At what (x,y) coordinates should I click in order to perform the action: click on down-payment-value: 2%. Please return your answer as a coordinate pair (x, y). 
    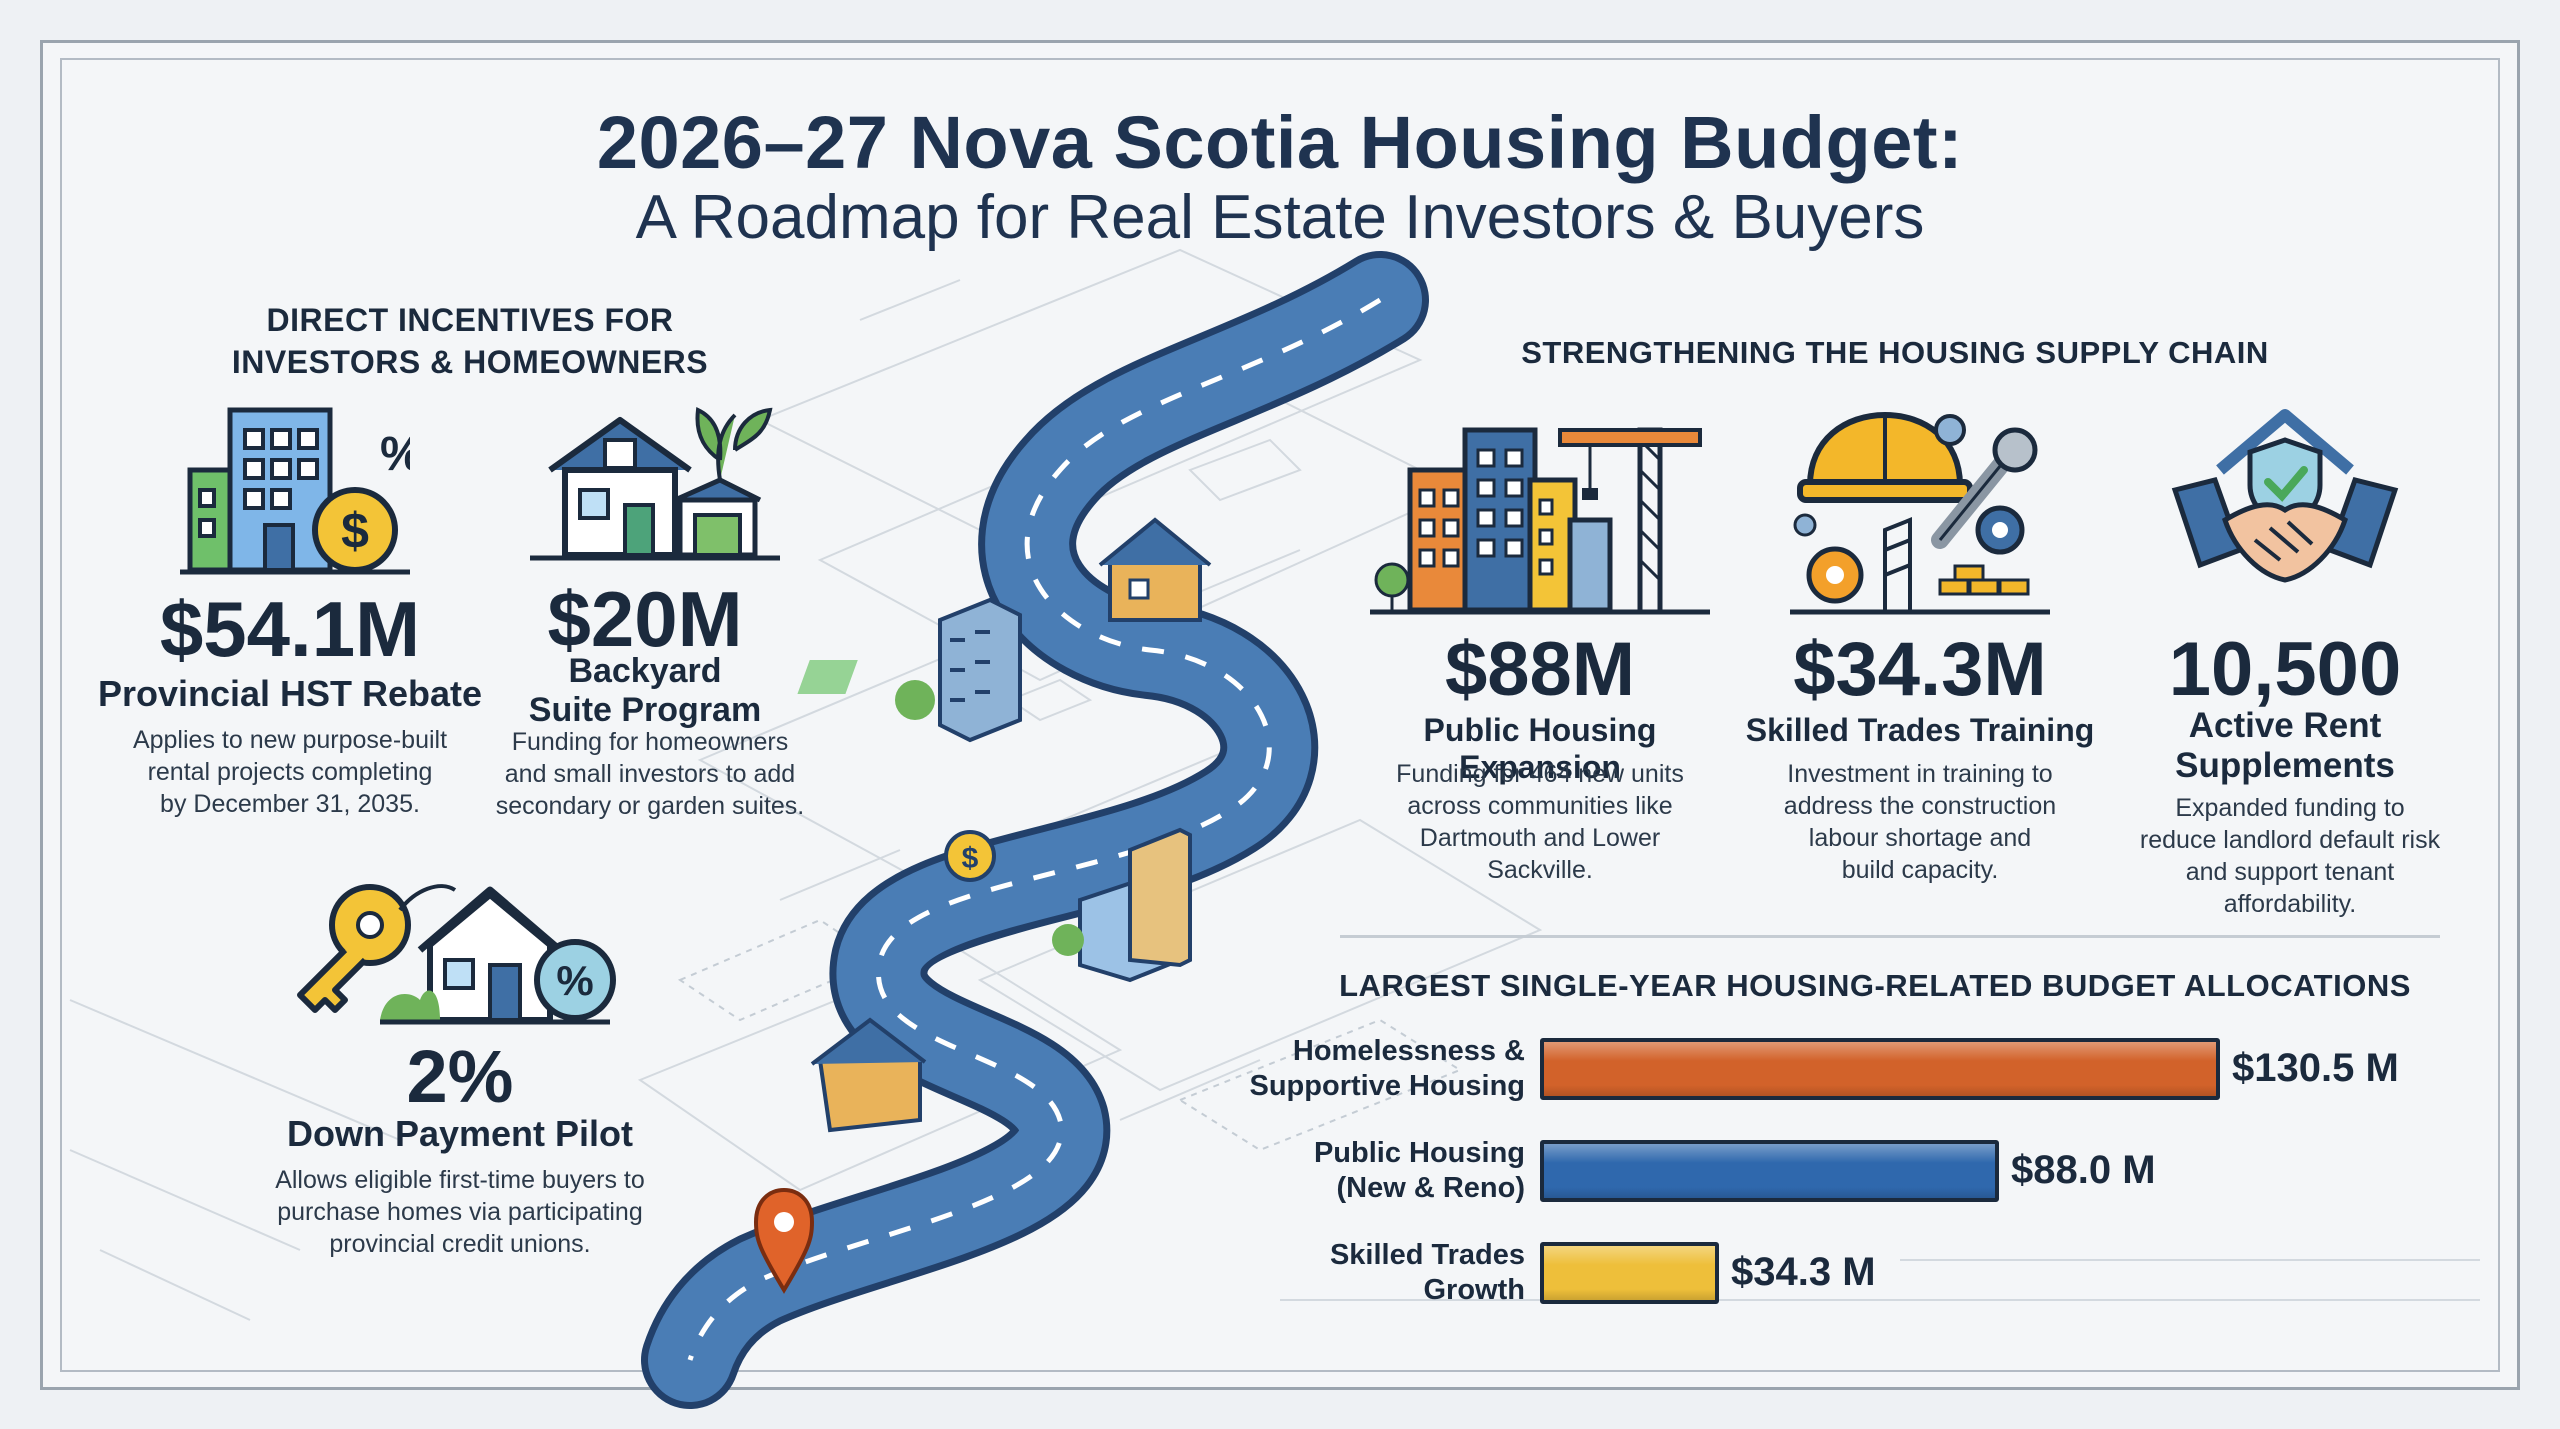
    Looking at the image, I should click on (460, 1076).